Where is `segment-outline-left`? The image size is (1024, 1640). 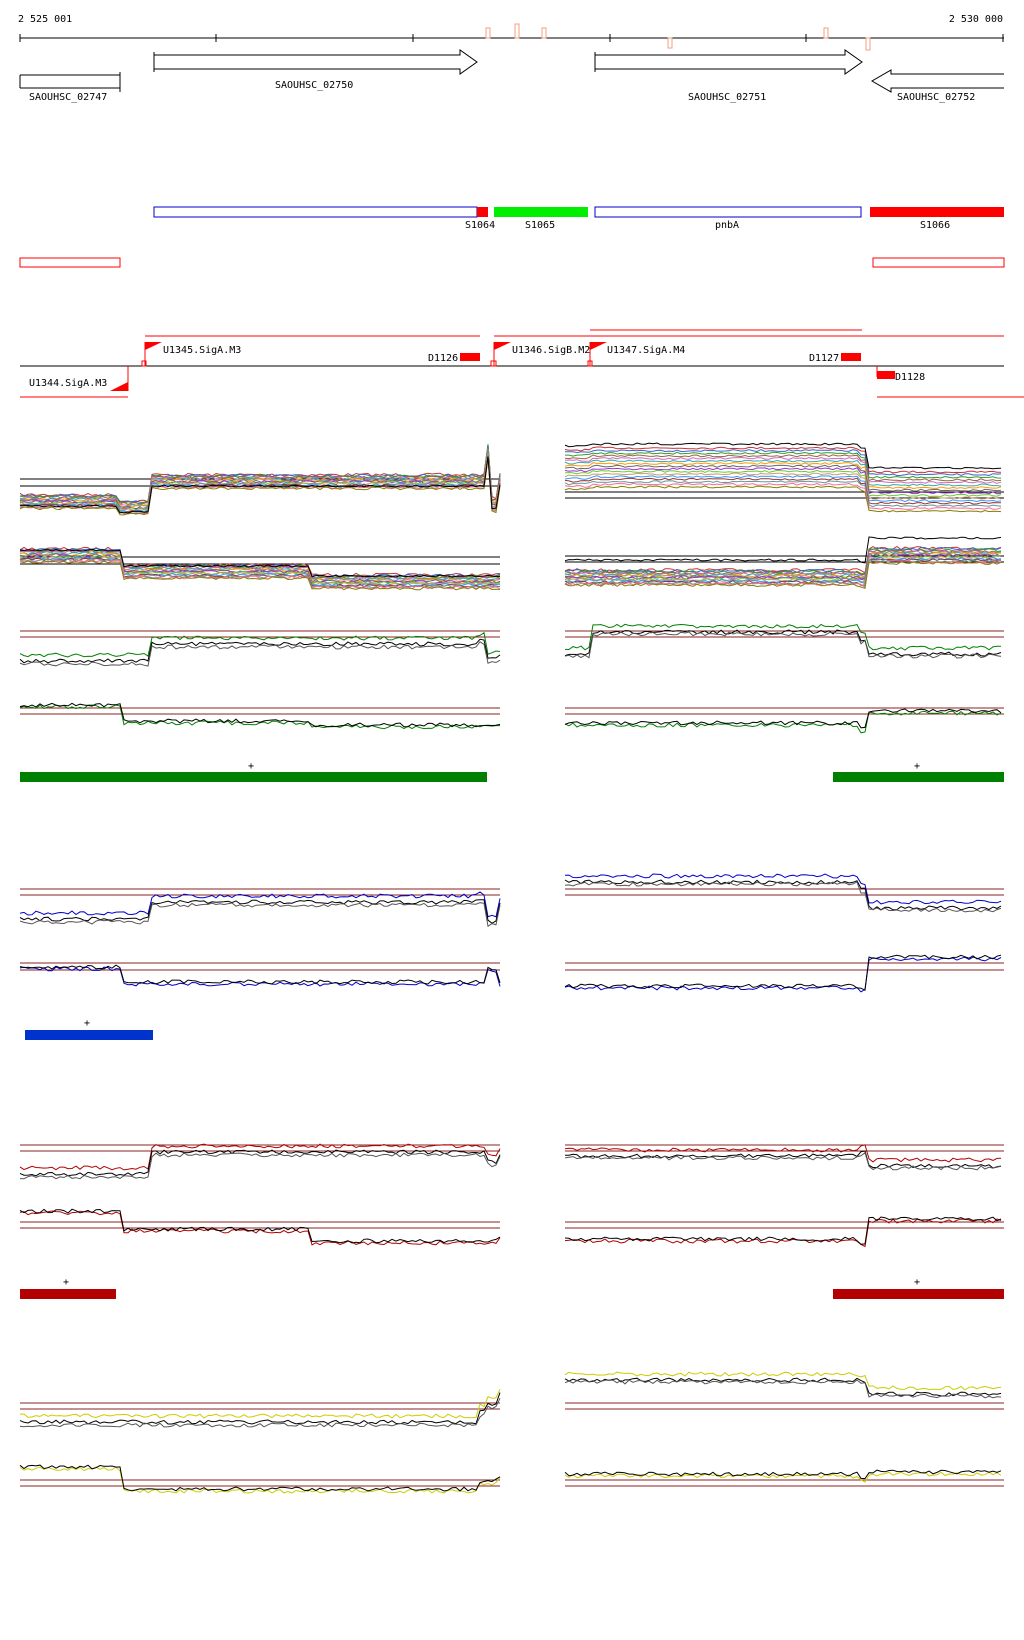
segment-outline-left is located at coordinates (70, 262).